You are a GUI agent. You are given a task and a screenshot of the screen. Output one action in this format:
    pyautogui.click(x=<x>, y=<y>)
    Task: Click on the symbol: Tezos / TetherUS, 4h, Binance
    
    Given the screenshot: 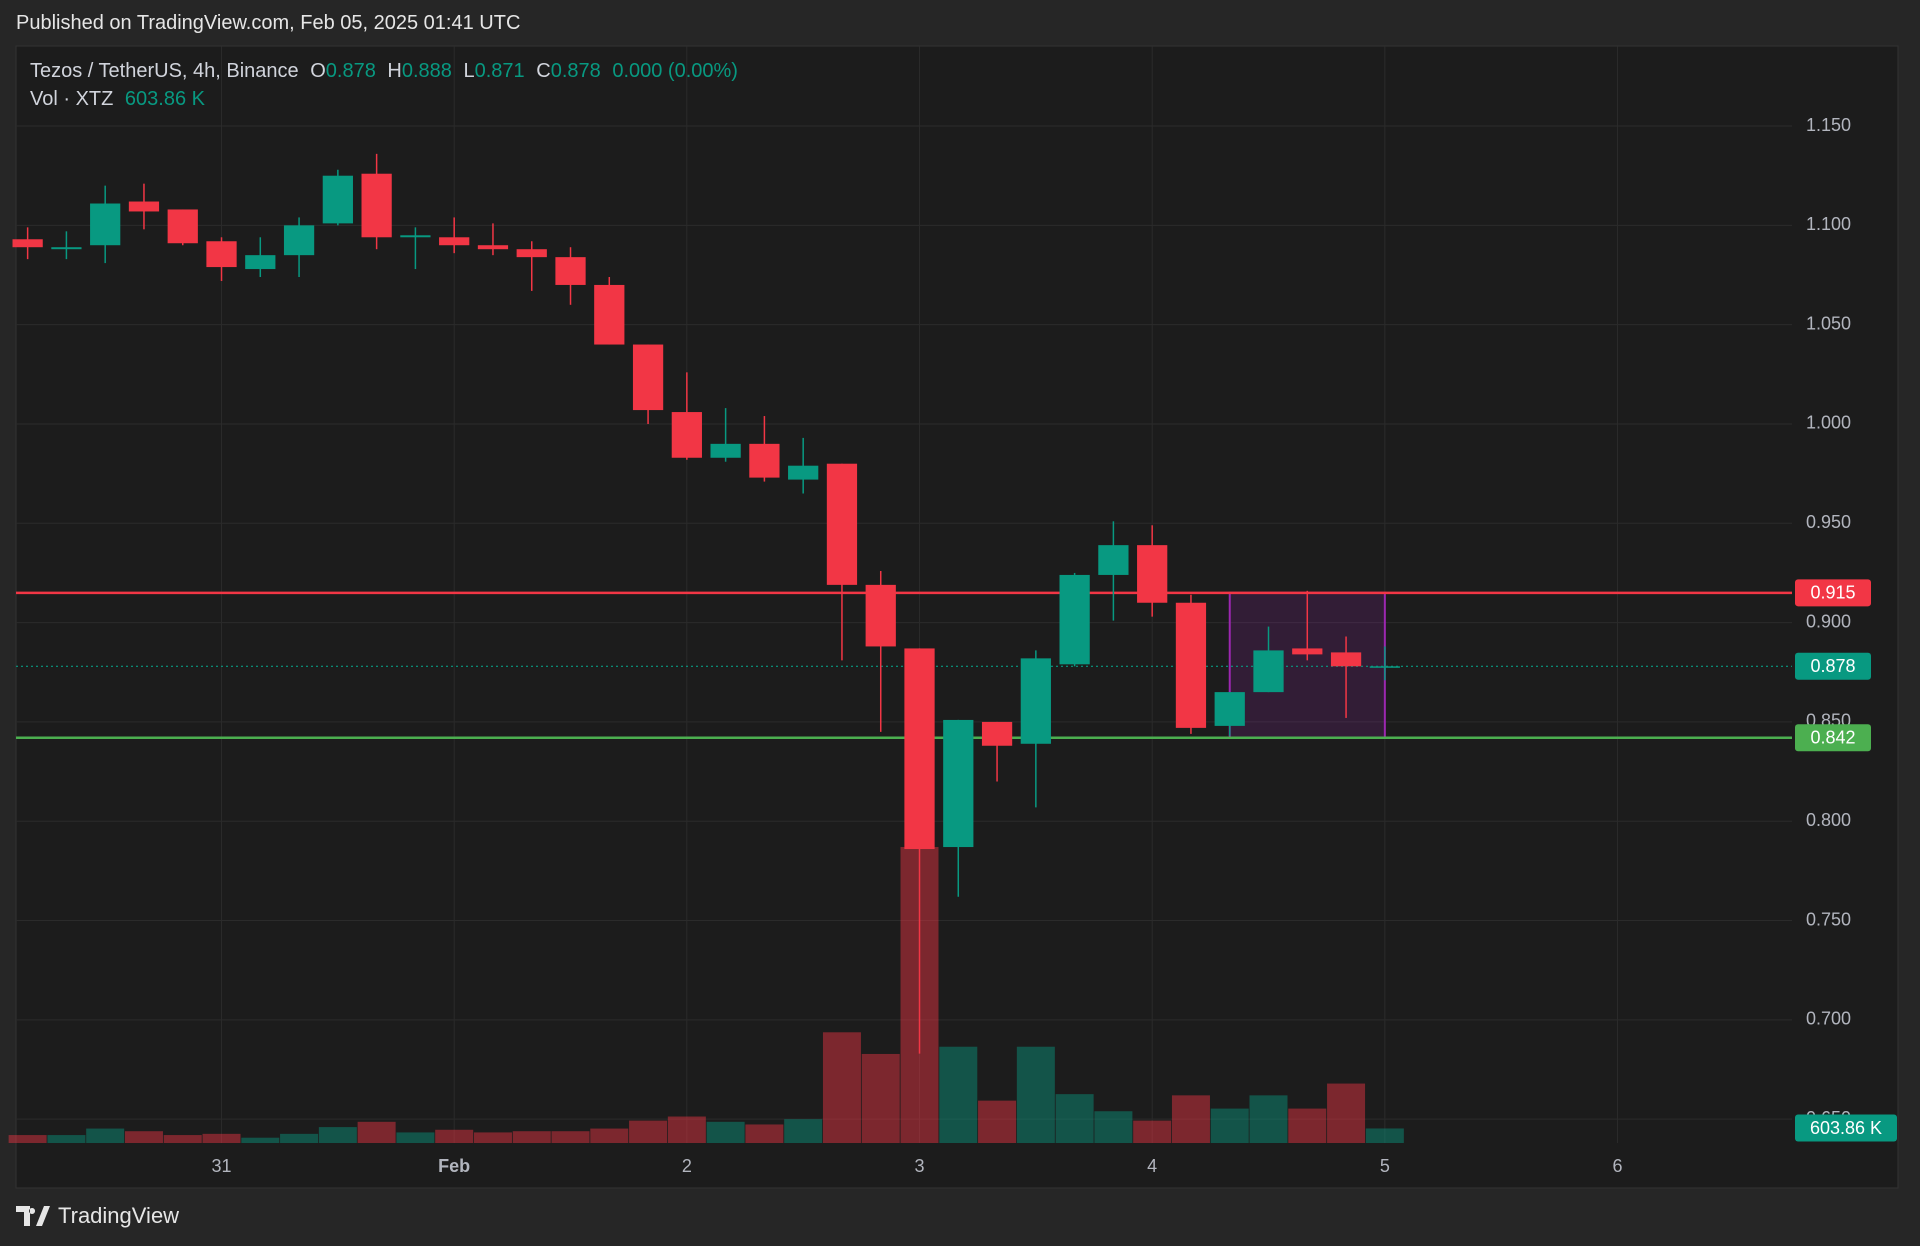 What is the action you would take?
    pyautogui.click(x=164, y=71)
    